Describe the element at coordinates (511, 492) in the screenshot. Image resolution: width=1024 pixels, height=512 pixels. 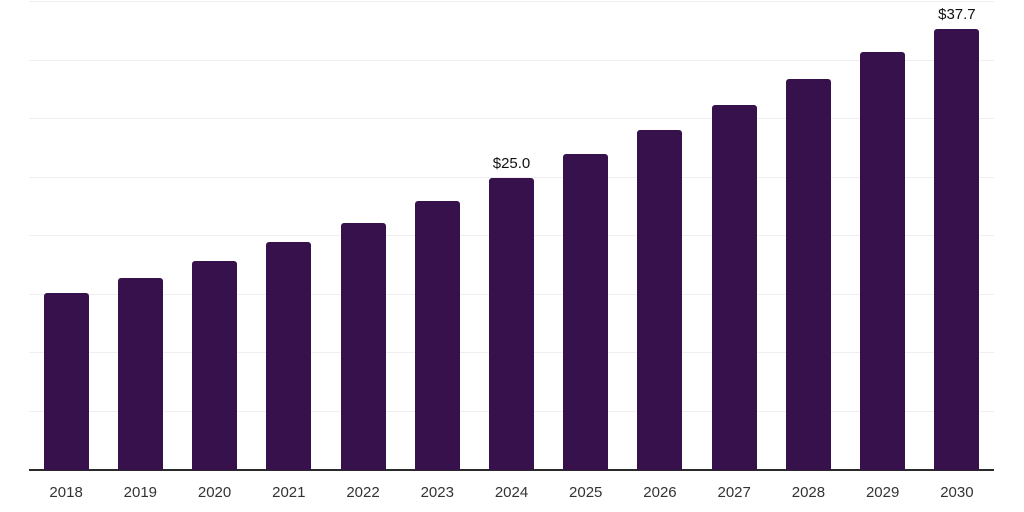
I see `x-tick-label-2024: 2024` at that location.